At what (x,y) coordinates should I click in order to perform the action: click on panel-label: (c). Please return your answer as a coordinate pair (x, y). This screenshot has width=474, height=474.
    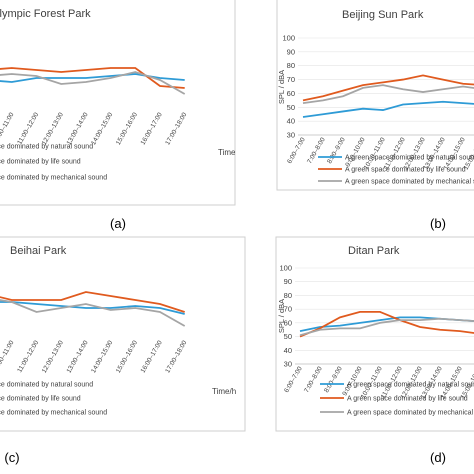
    Looking at the image, I should click on (11, 457).